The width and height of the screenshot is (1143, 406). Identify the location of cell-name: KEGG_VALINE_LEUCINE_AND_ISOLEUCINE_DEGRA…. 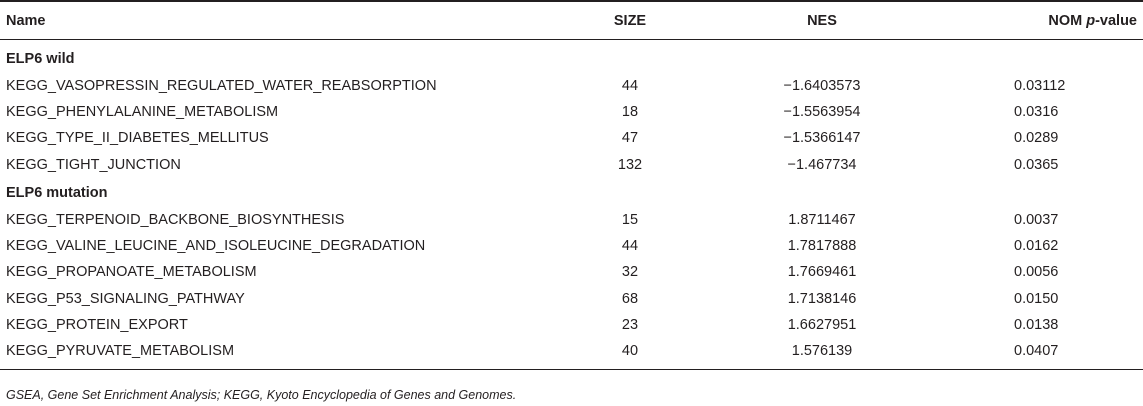
(216, 245).